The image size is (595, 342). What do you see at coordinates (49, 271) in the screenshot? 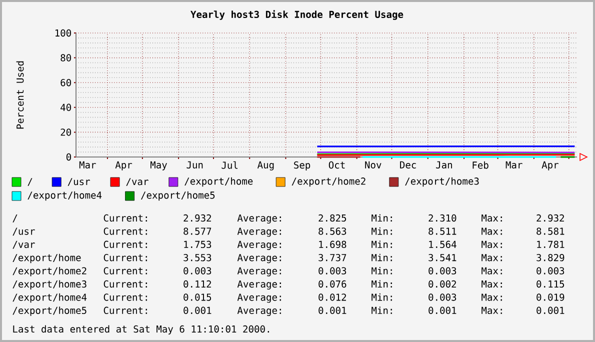
I see `text: /export/home2` at bounding box center [49, 271].